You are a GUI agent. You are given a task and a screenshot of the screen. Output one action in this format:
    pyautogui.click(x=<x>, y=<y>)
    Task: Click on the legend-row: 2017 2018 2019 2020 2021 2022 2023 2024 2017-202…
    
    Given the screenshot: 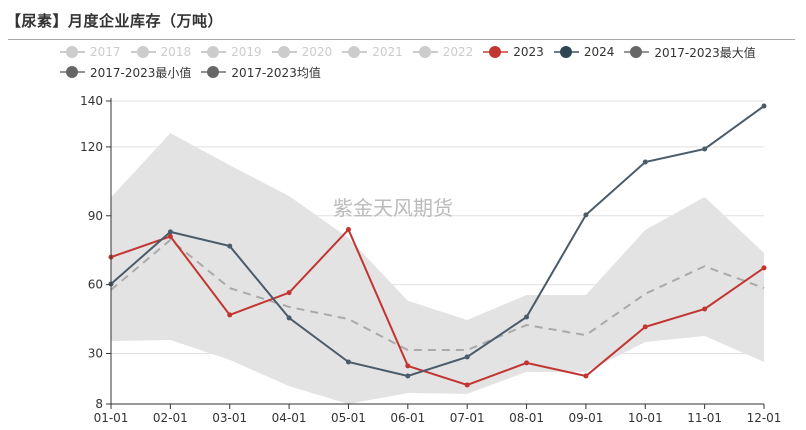 What is the action you would take?
    pyautogui.click(x=420, y=52)
    